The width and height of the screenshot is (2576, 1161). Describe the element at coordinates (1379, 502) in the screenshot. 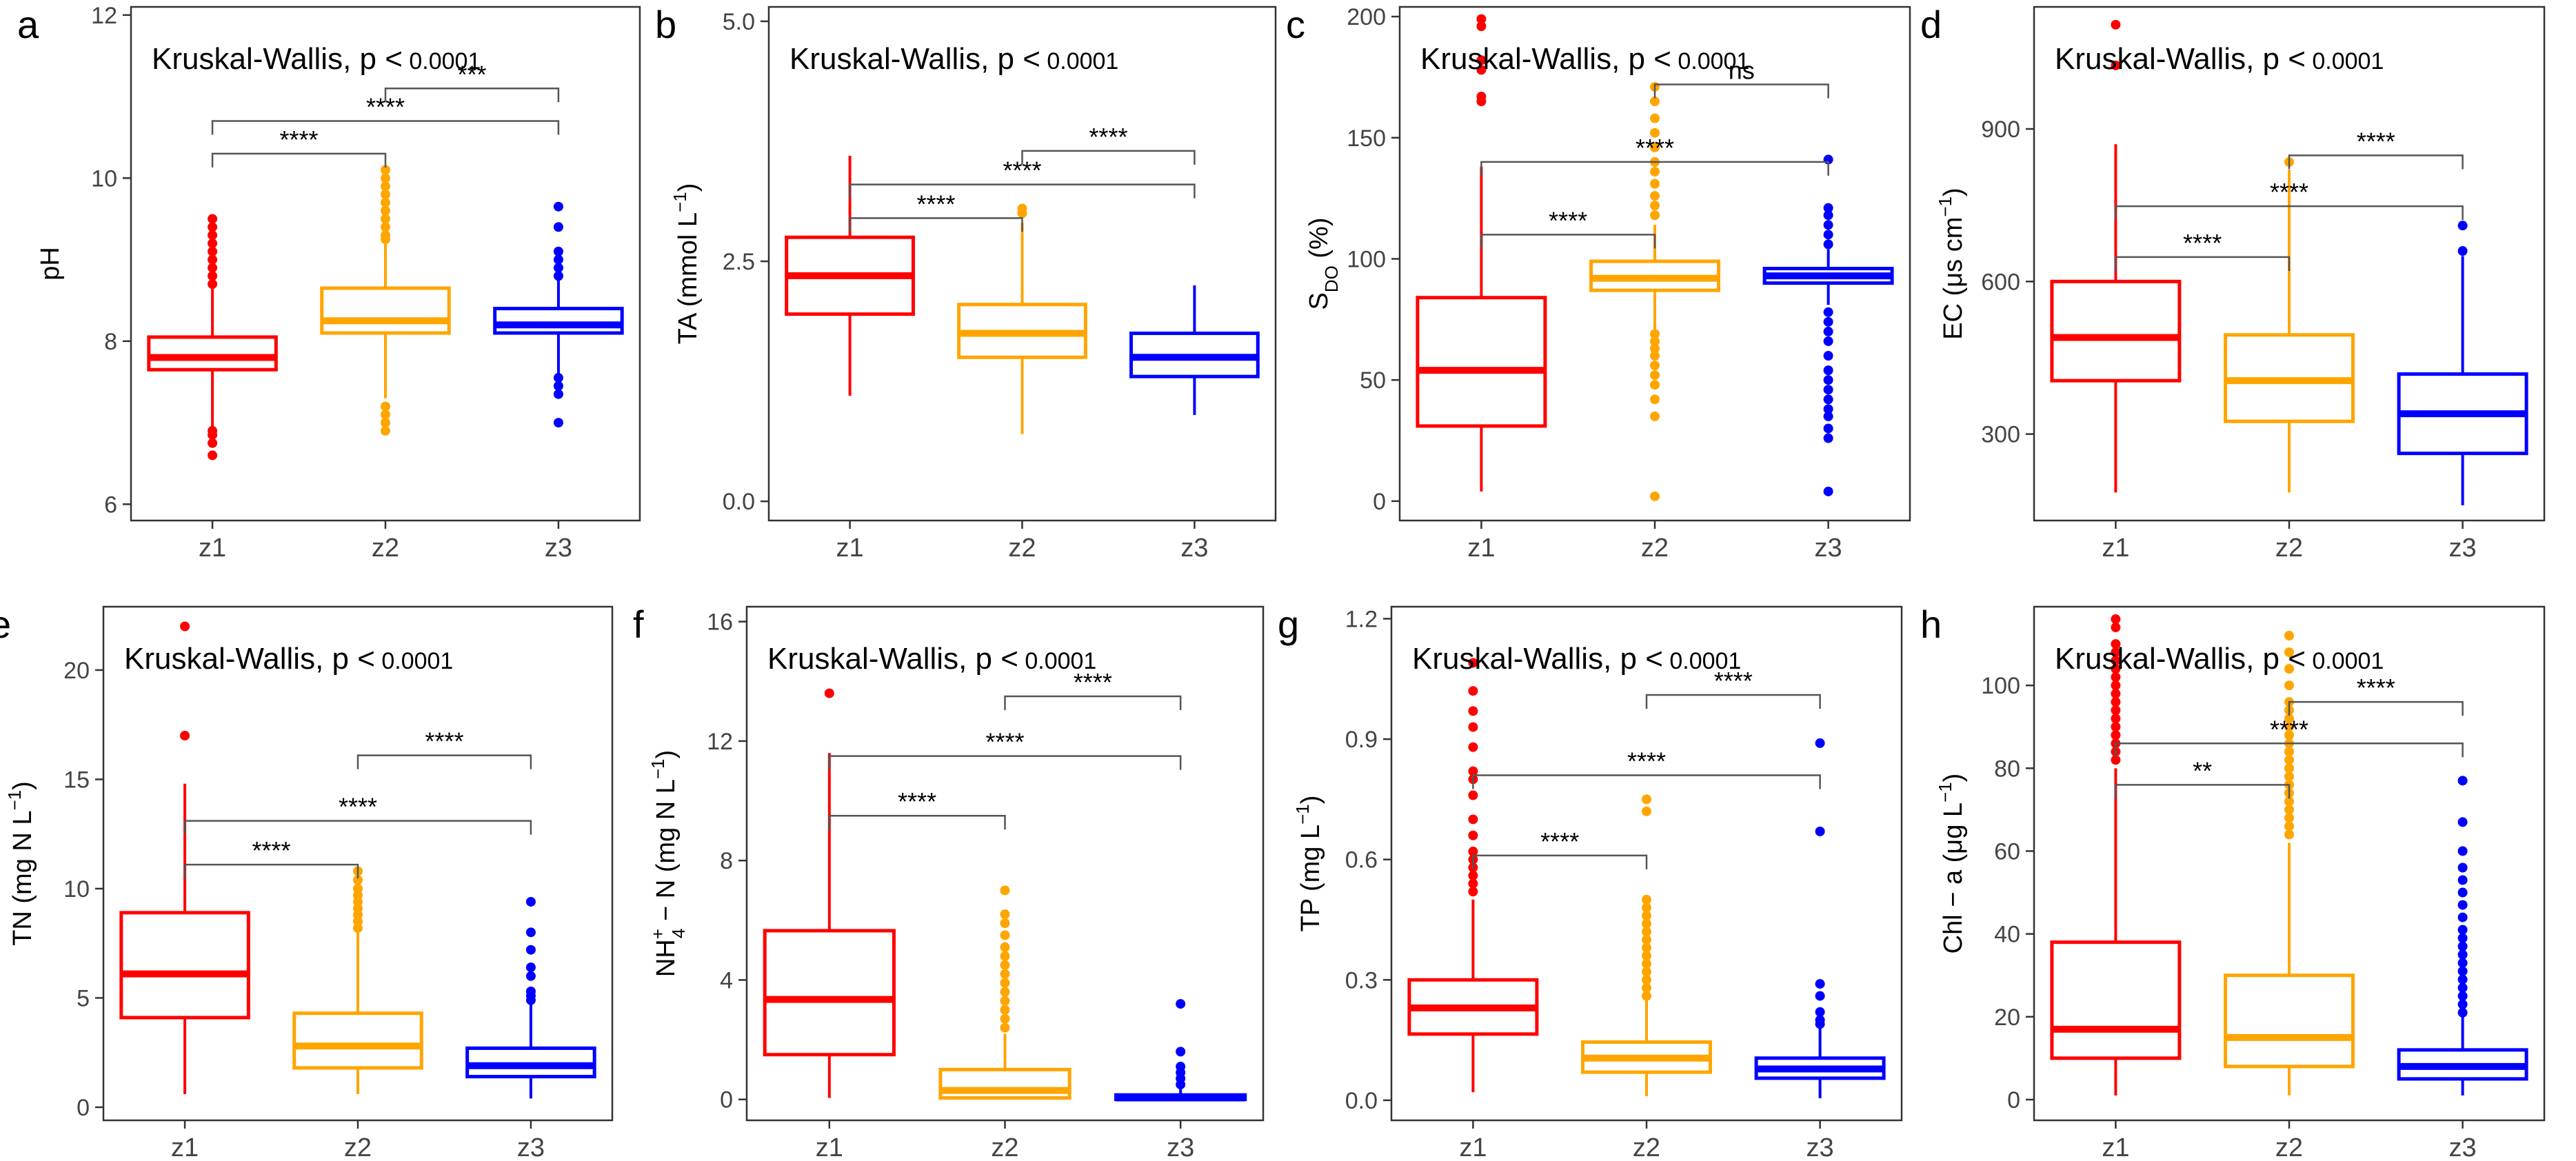

I see `y-tick-label: 0` at that location.